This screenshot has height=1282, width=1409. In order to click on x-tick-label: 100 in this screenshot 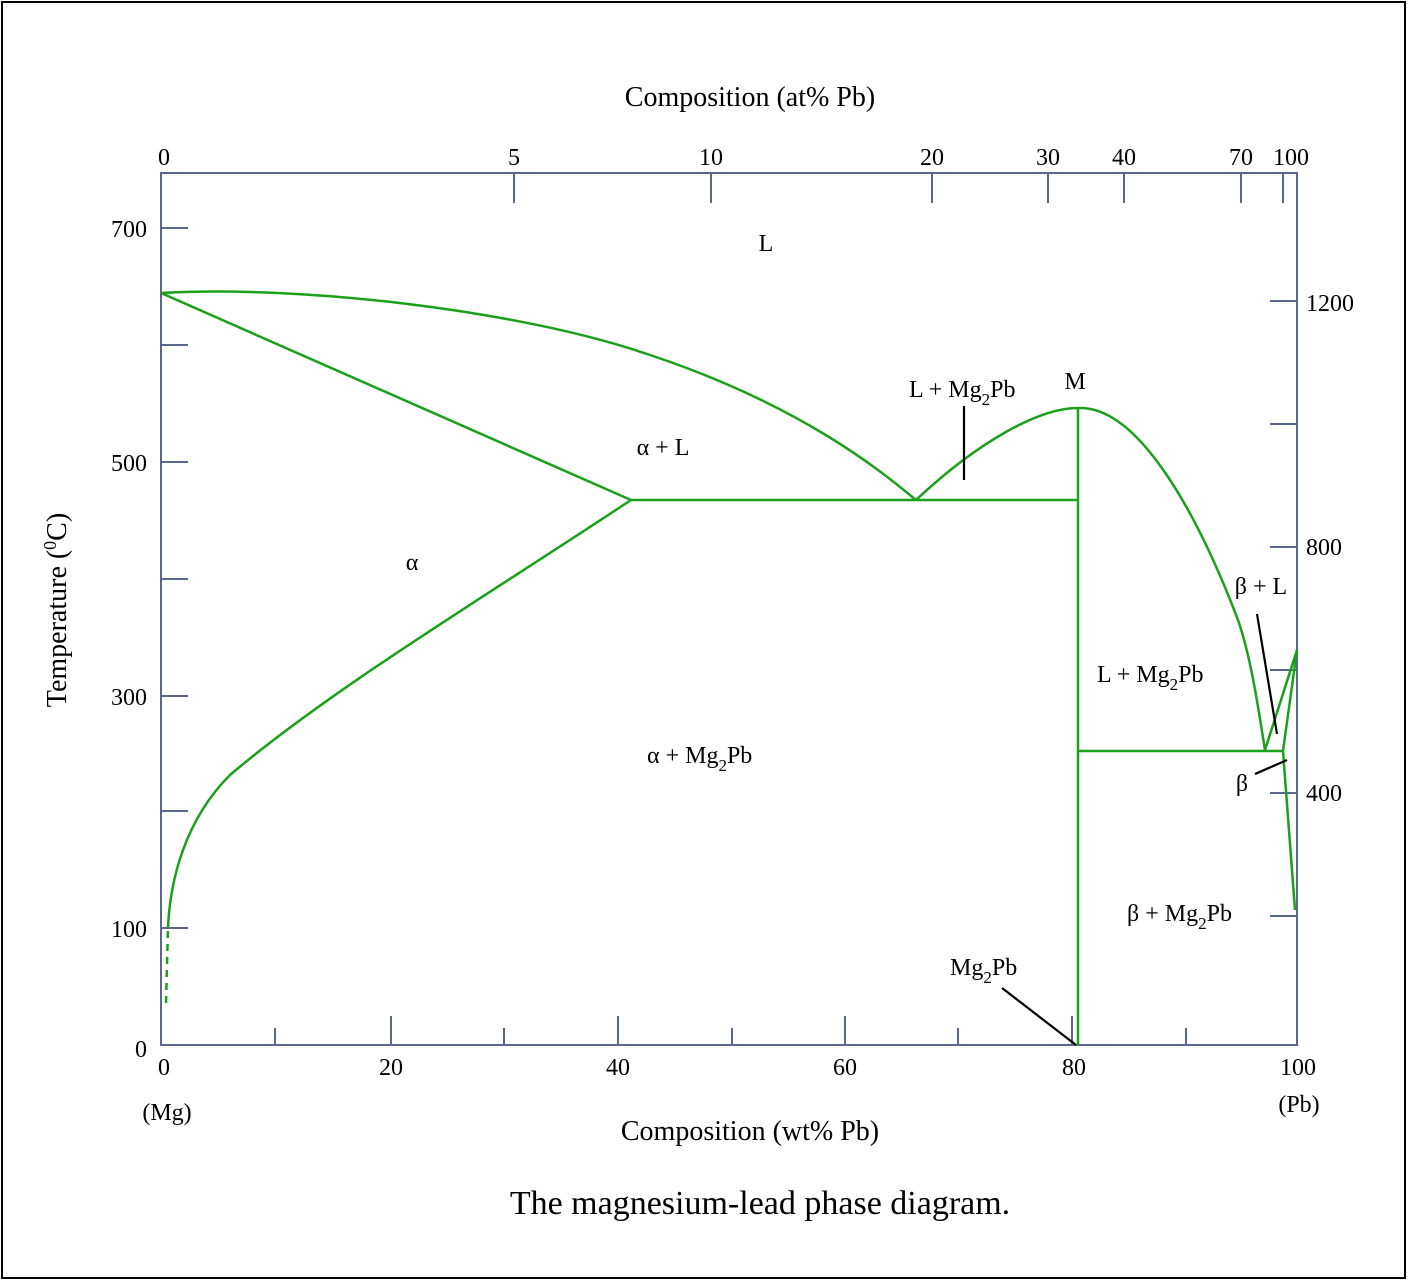, I will do `click(1298, 1068)`.